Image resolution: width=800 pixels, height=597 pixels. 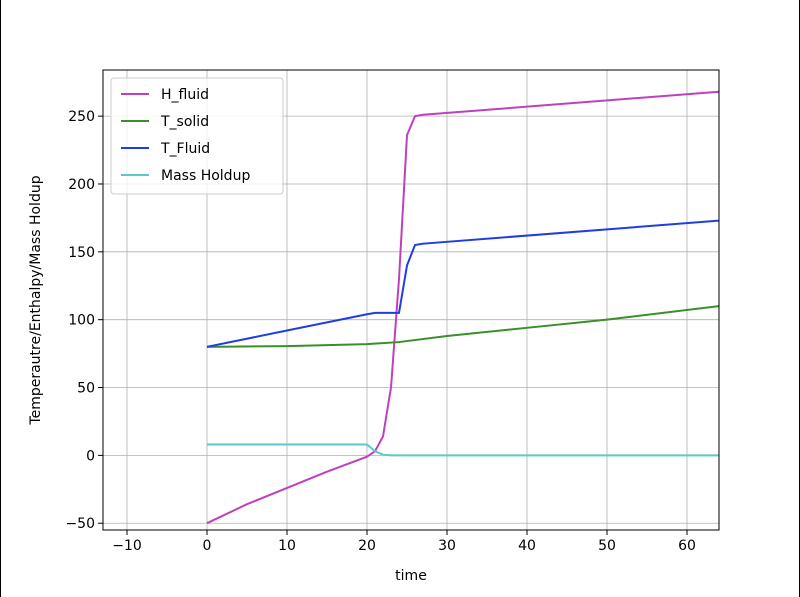 I want to click on x-tick-label: 30, so click(x=447, y=546).